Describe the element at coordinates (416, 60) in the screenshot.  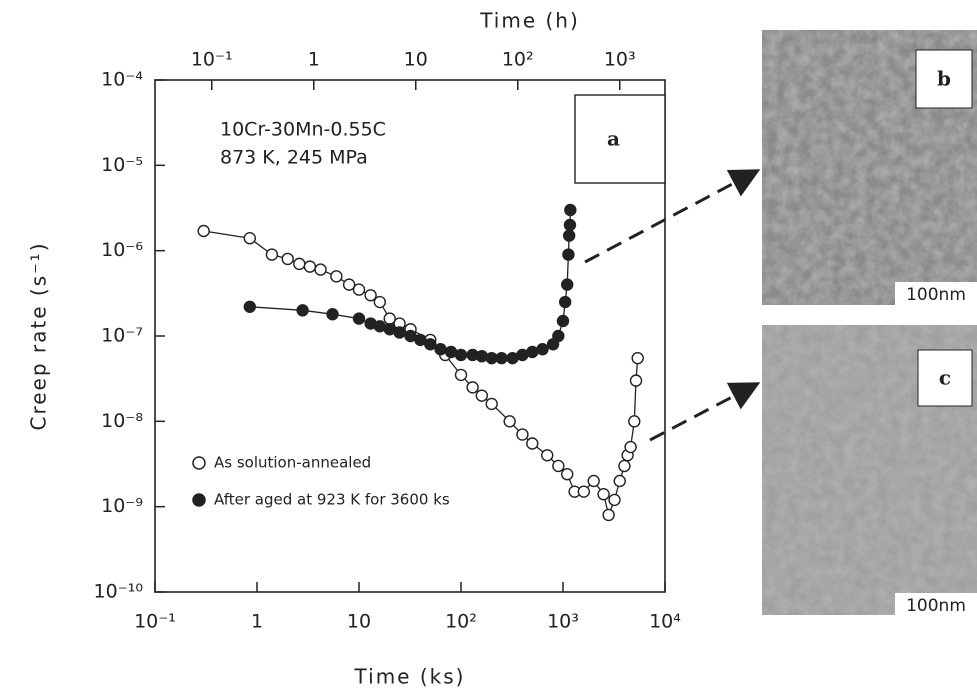
I see `top-tick-label: 10` at that location.